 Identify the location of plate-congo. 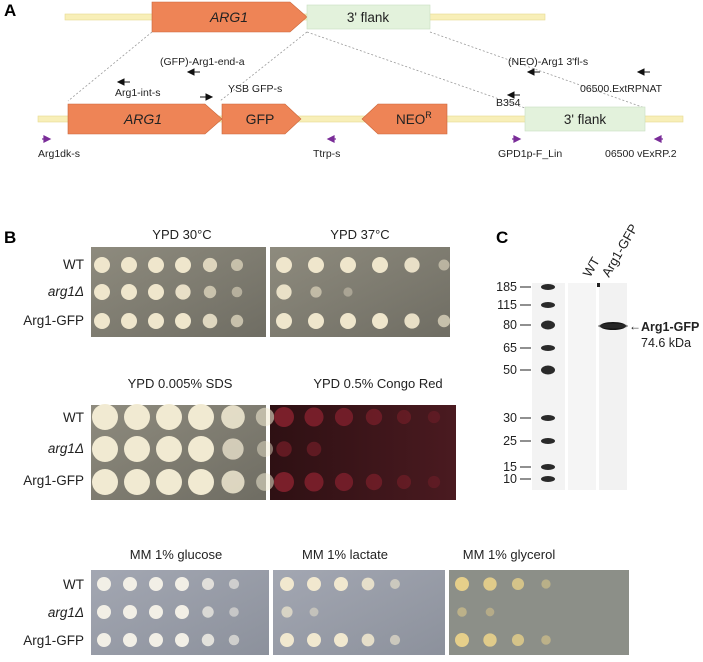
(363, 452).